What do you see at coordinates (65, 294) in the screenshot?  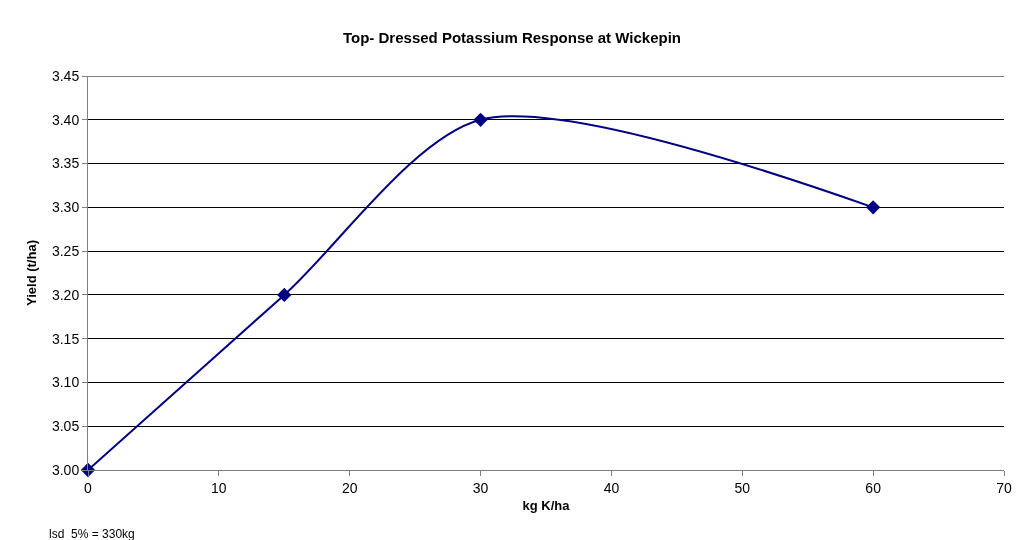 I see `y-tick-label: 3.20` at bounding box center [65, 294].